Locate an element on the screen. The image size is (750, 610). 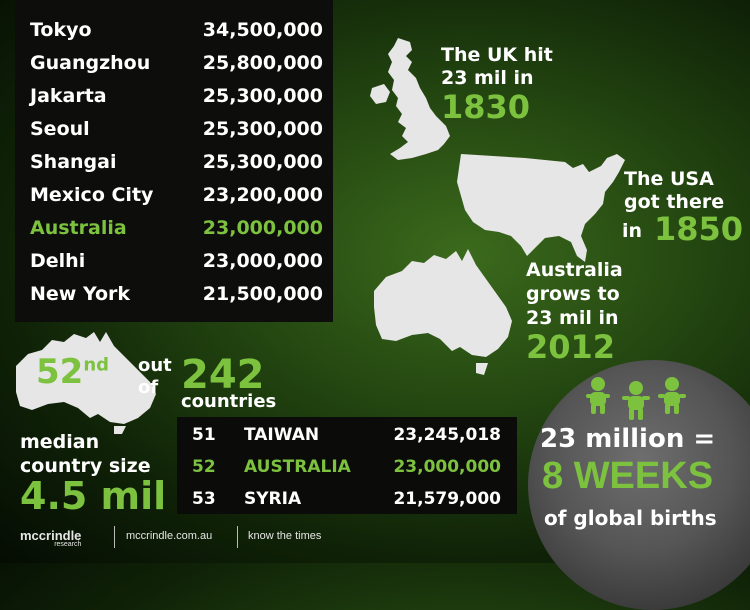
brand-name: mccrindle is located at coordinates (51, 535).